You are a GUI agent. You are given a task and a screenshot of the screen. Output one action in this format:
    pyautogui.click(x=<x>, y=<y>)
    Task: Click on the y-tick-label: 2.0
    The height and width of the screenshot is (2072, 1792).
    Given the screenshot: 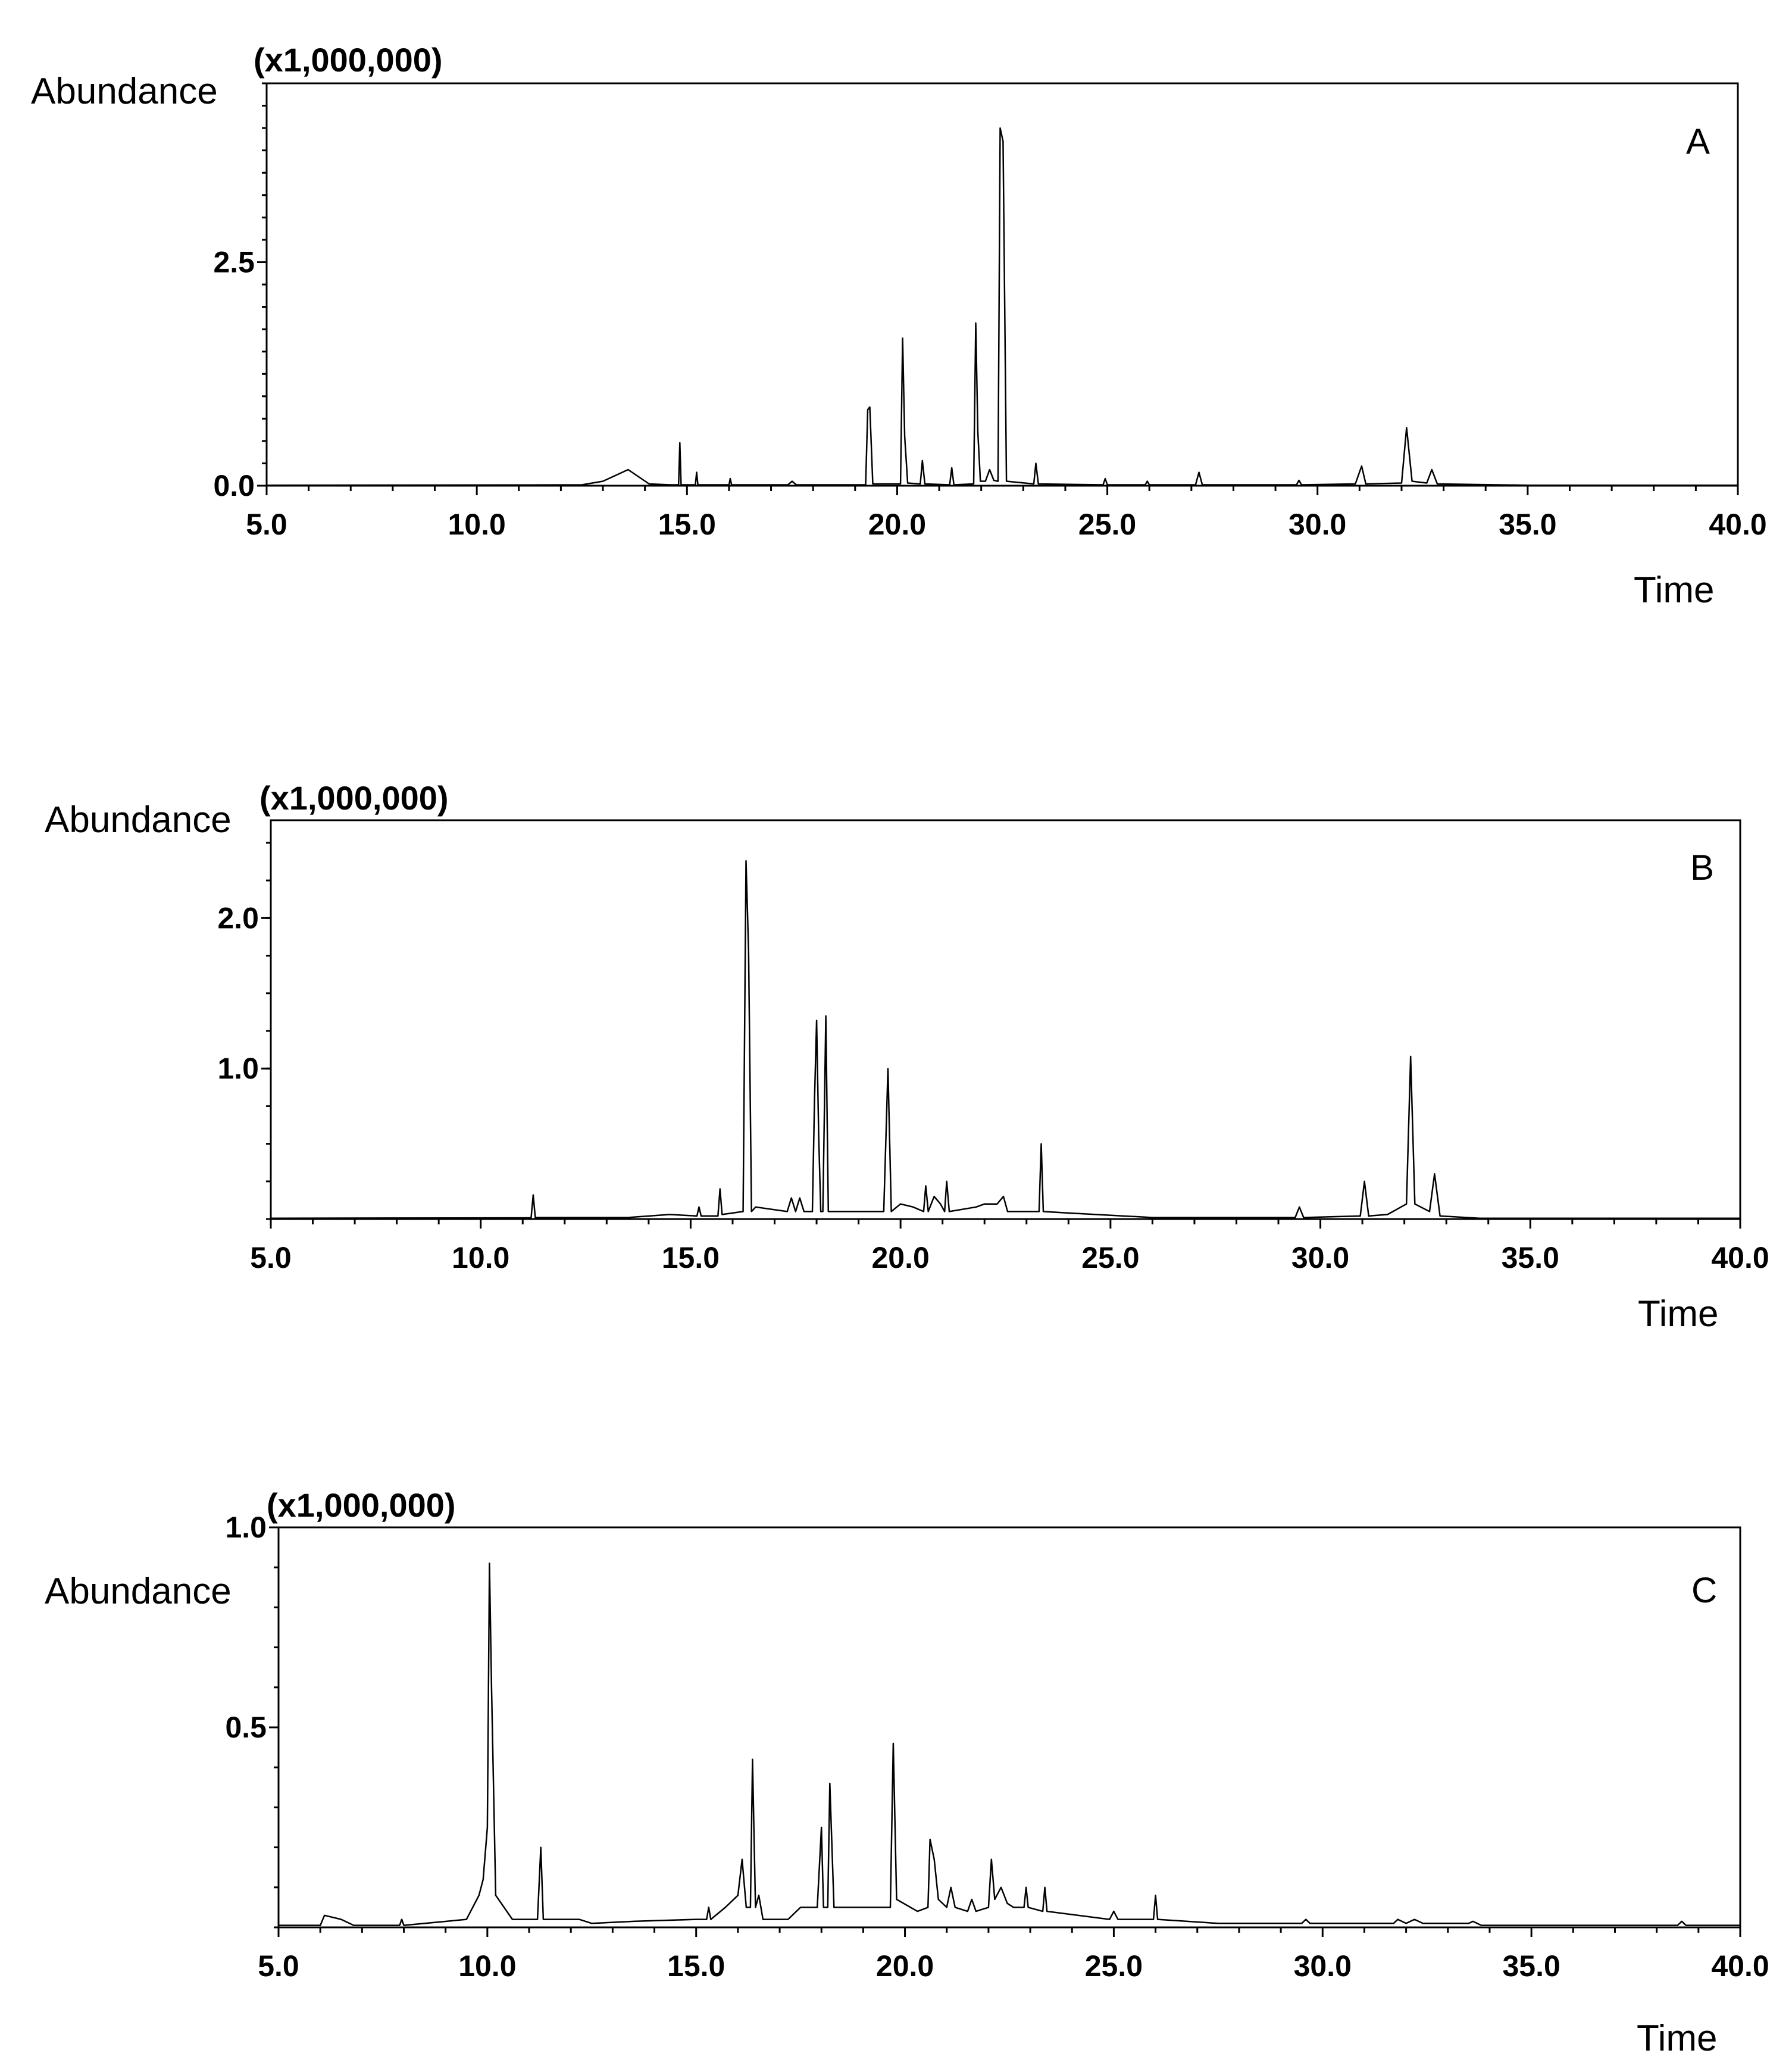 What is the action you would take?
    pyautogui.click(x=238, y=918)
    